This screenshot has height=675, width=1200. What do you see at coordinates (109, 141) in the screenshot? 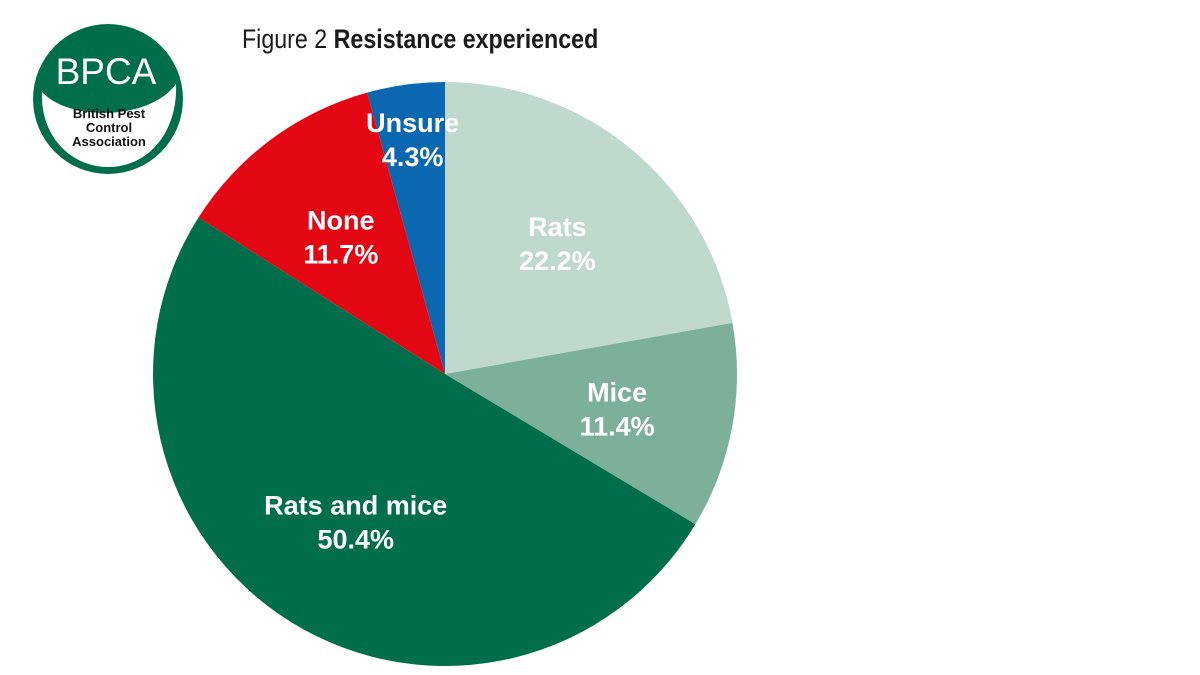
I see `logo-name-line-3: Association` at bounding box center [109, 141].